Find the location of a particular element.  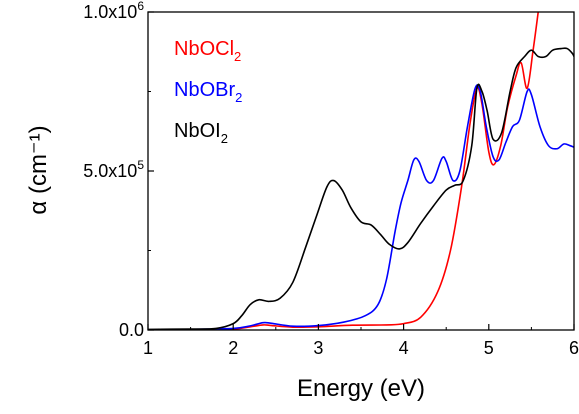

legend-entry-2: NbOI2 is located at coordinates (201, 133).